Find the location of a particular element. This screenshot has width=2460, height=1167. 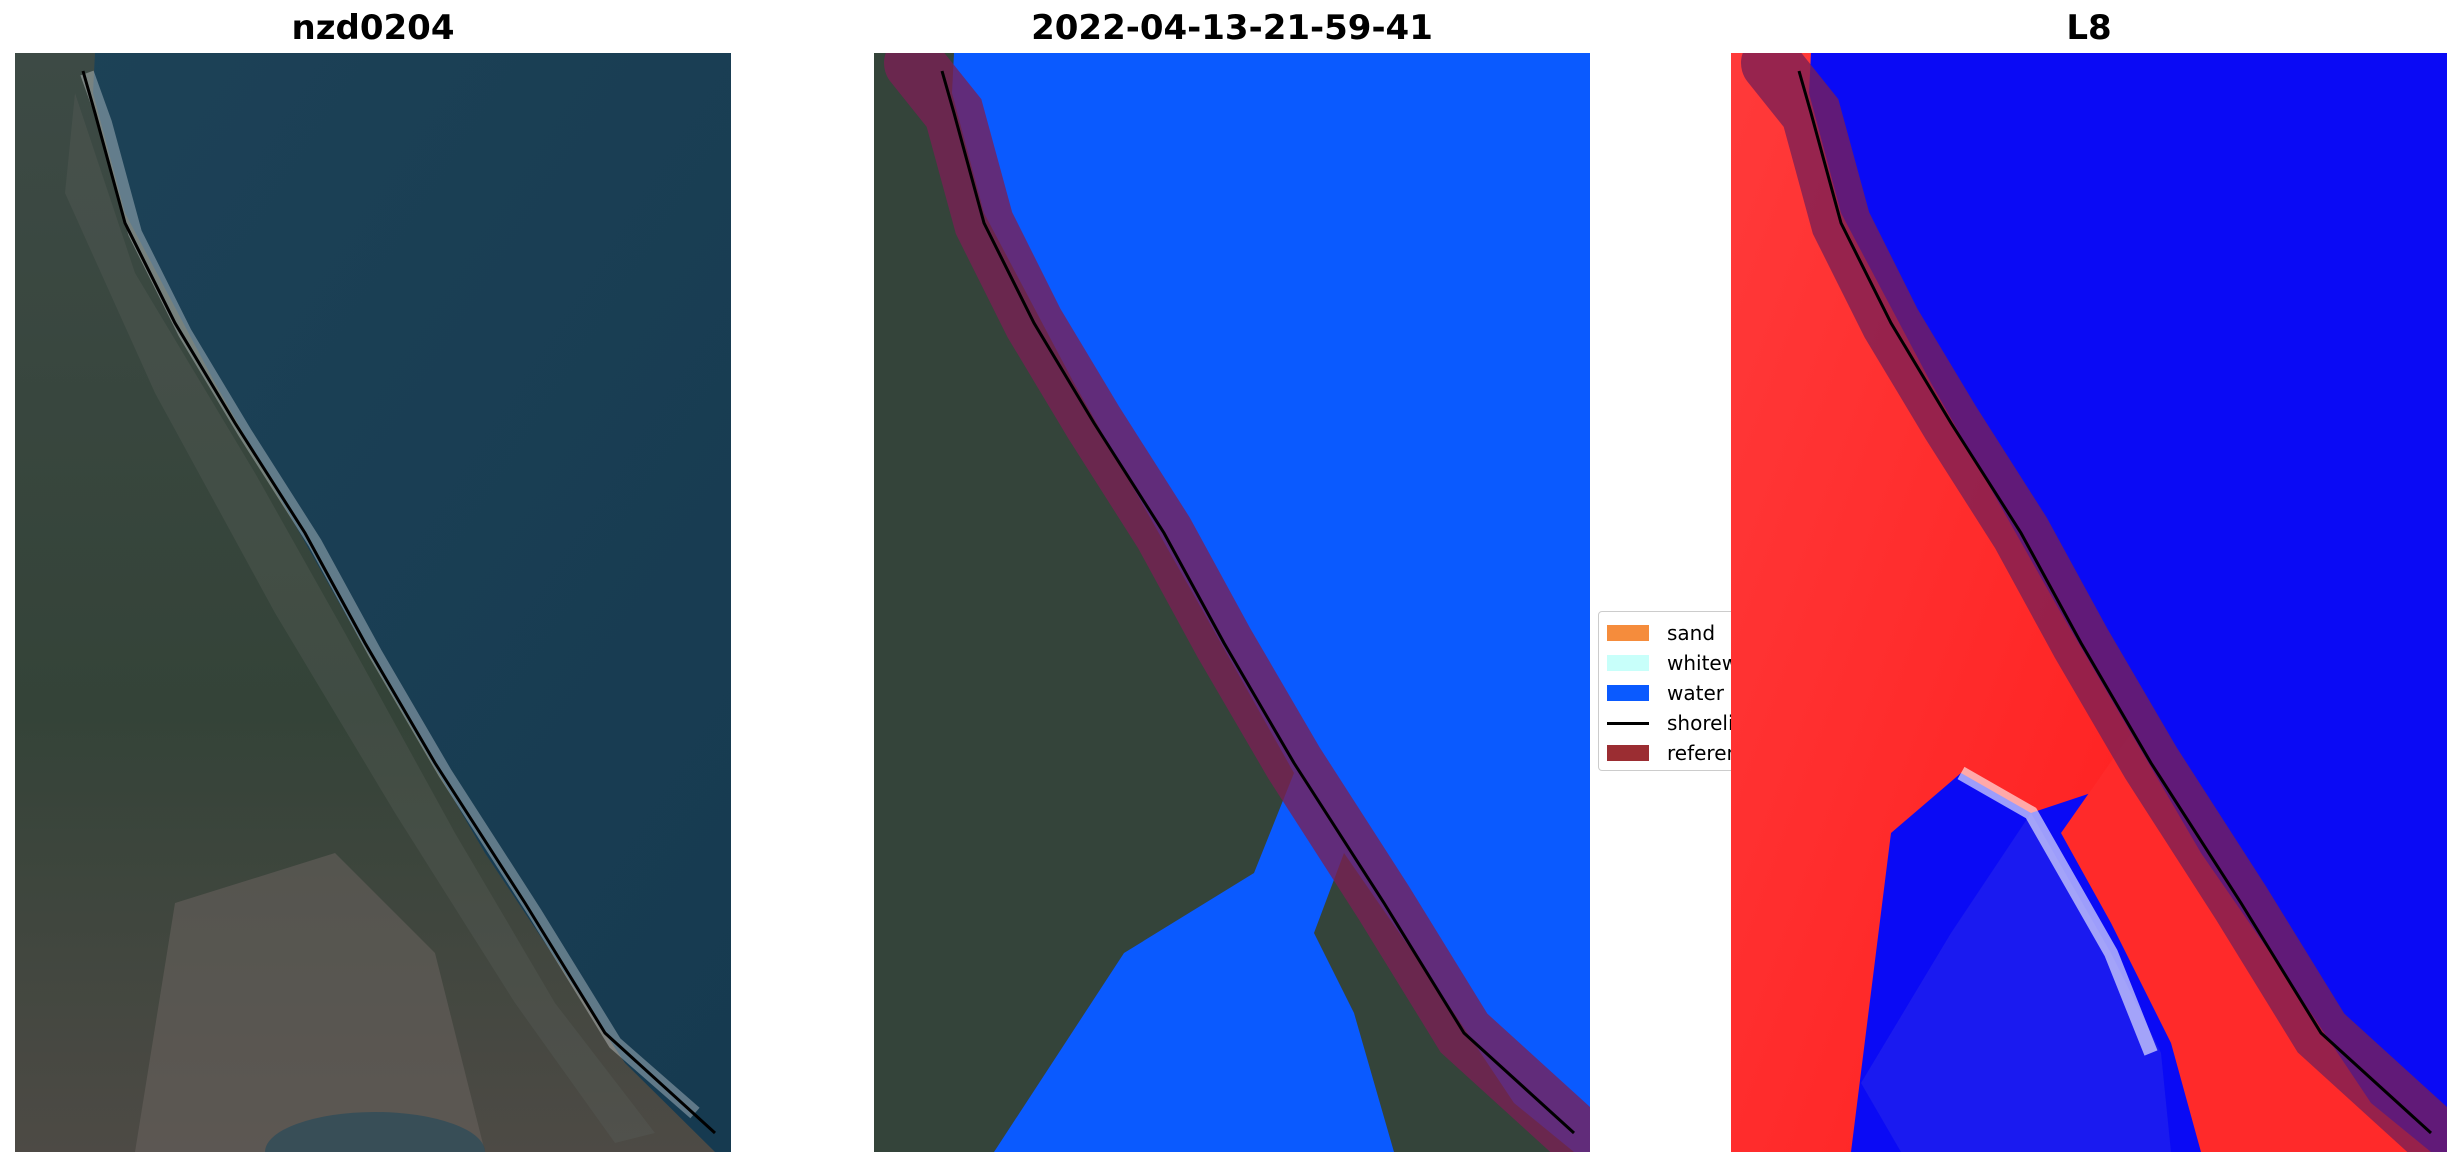

legend-item-sand: sand is located at coordinates (1672, 633).